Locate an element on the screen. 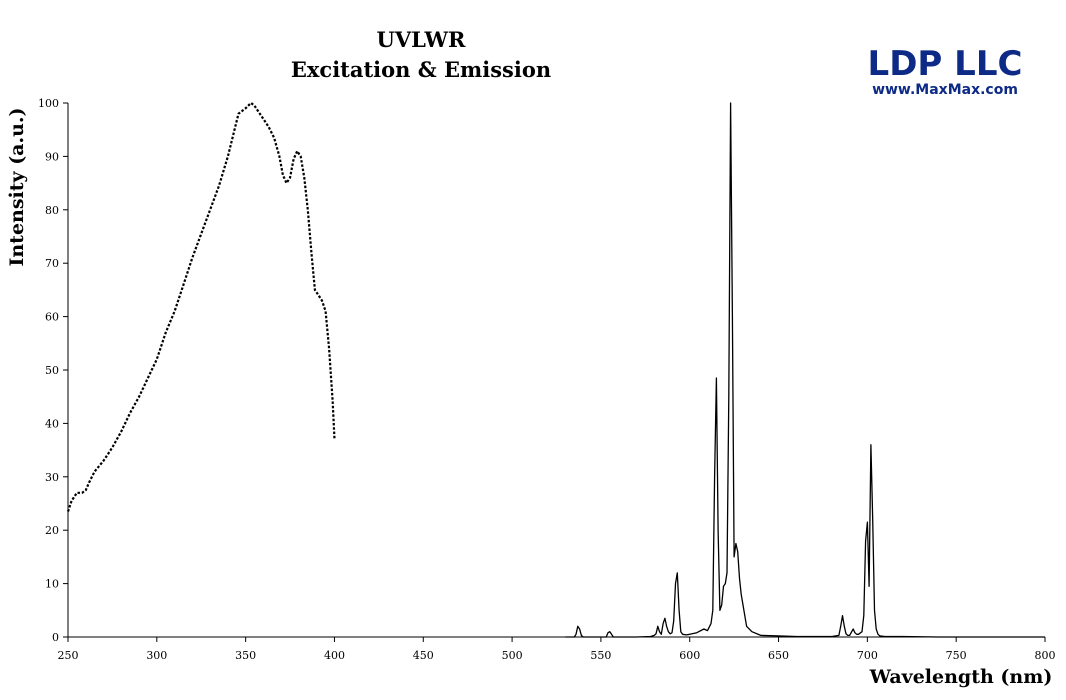 The width and height of the screenshot is (1066, 700). x-tick-label: 250 is located at coordinates (68, 655).